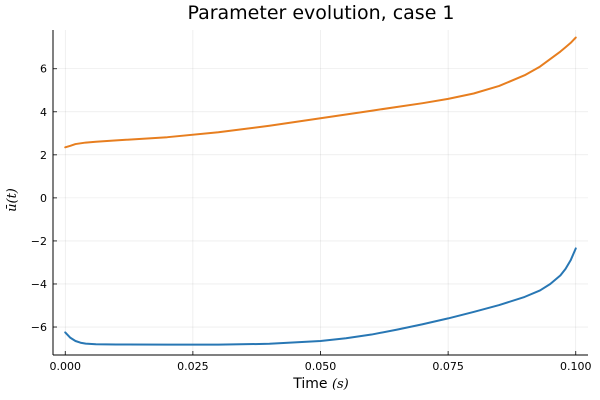 The image size is (600, 400). Describe the element at coordinates (39, 327) in the screenshot. I see `y-tick-label: −6` at that location.